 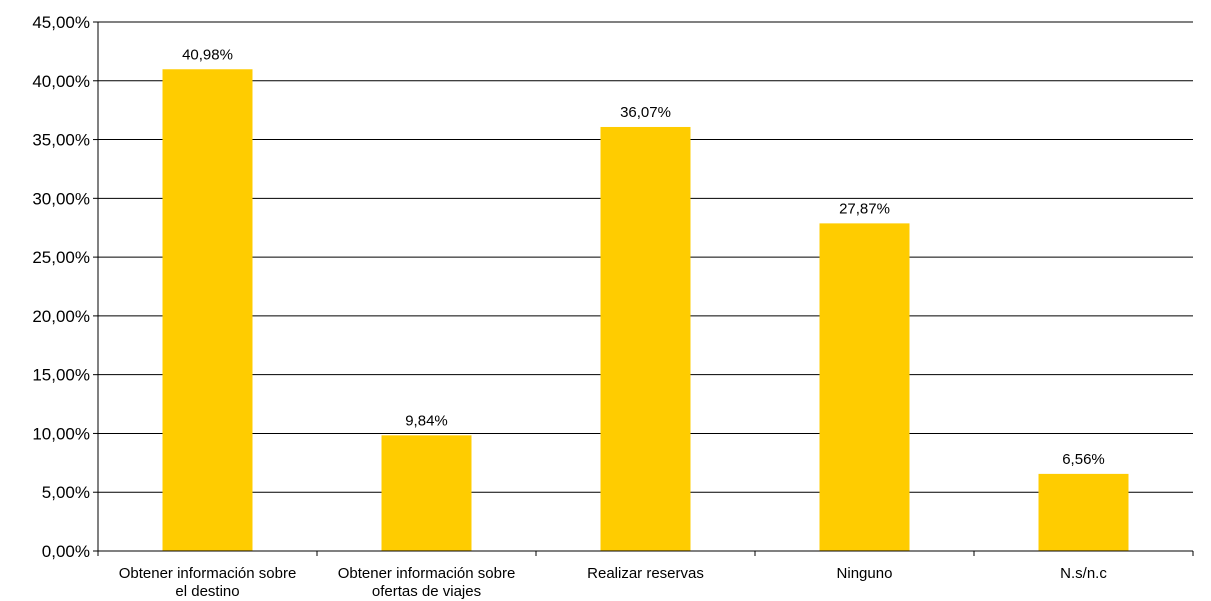 I want to click on category-label: el destino, so click(x=207, y=591).